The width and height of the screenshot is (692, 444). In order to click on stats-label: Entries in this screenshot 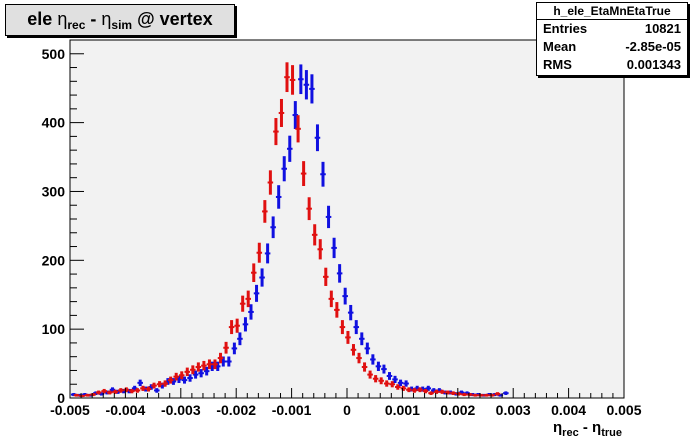, I will do `click(565, 28)`.